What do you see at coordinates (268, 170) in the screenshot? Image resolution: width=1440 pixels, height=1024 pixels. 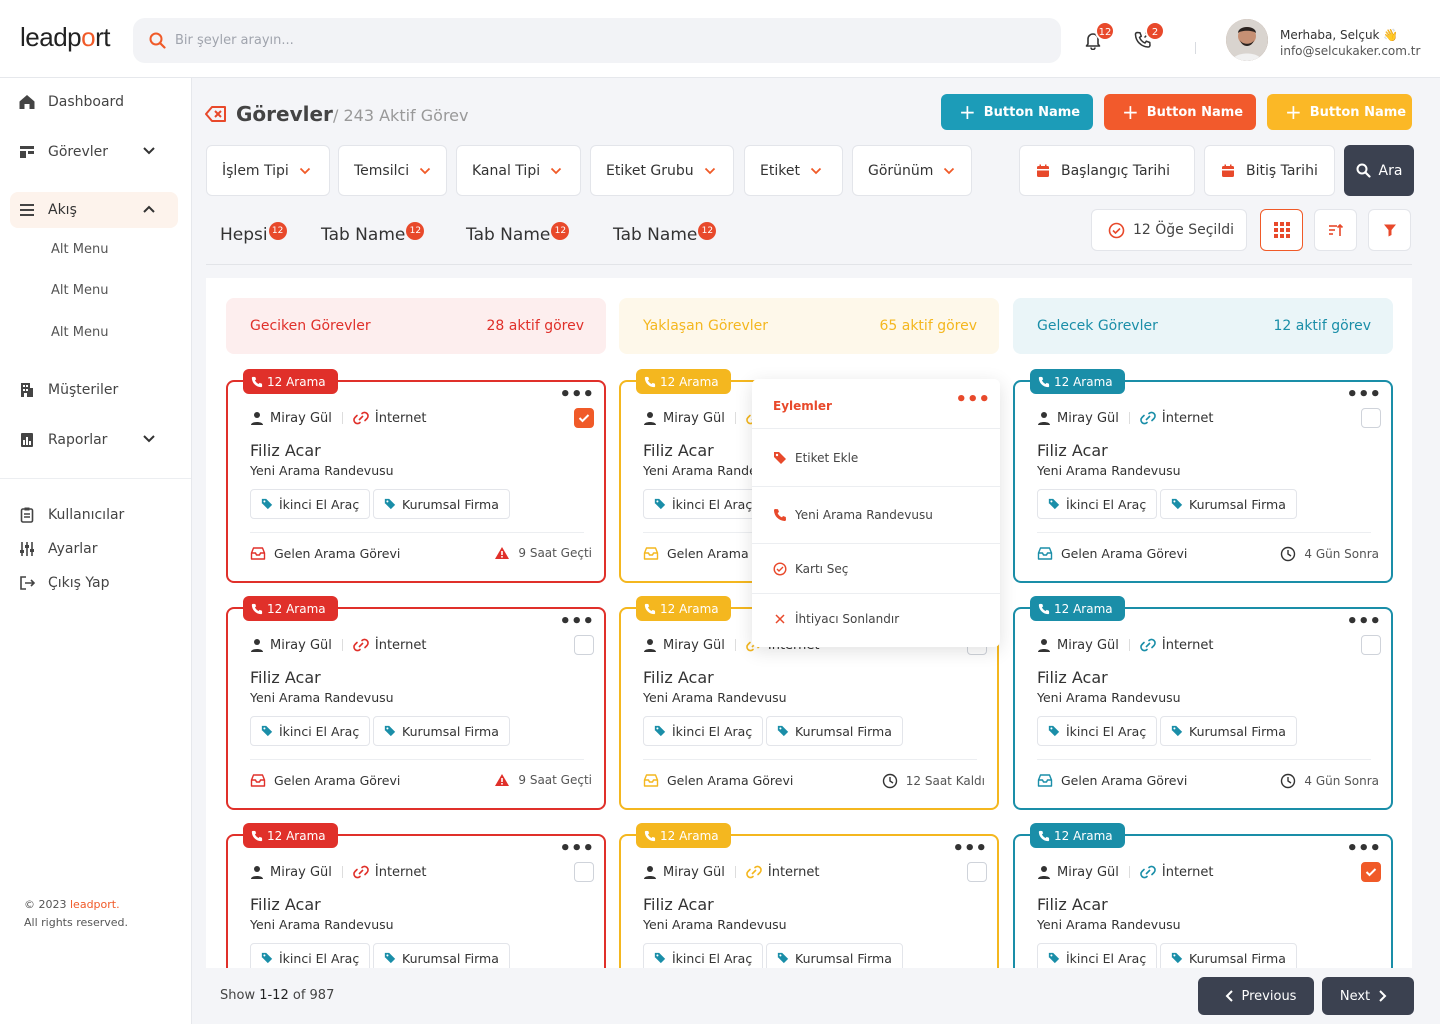 I see `filter-islem-tipi: İşlem Tipi` at bounding box center [268, 170].